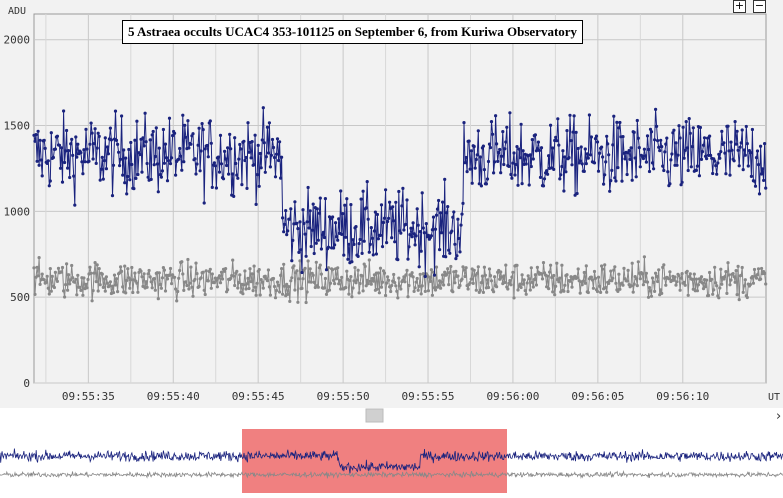  What do you see at coordinates (17, 40) in the screenshot?
I see `y-tick-label: 2000` at bounding box center [17, 40].